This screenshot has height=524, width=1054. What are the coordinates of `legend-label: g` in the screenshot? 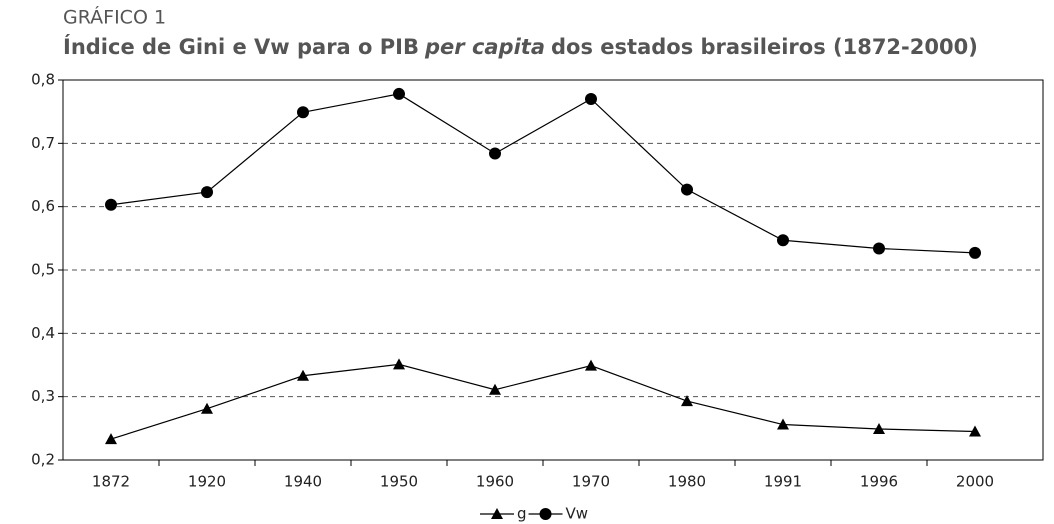 It's located at (522, 514).